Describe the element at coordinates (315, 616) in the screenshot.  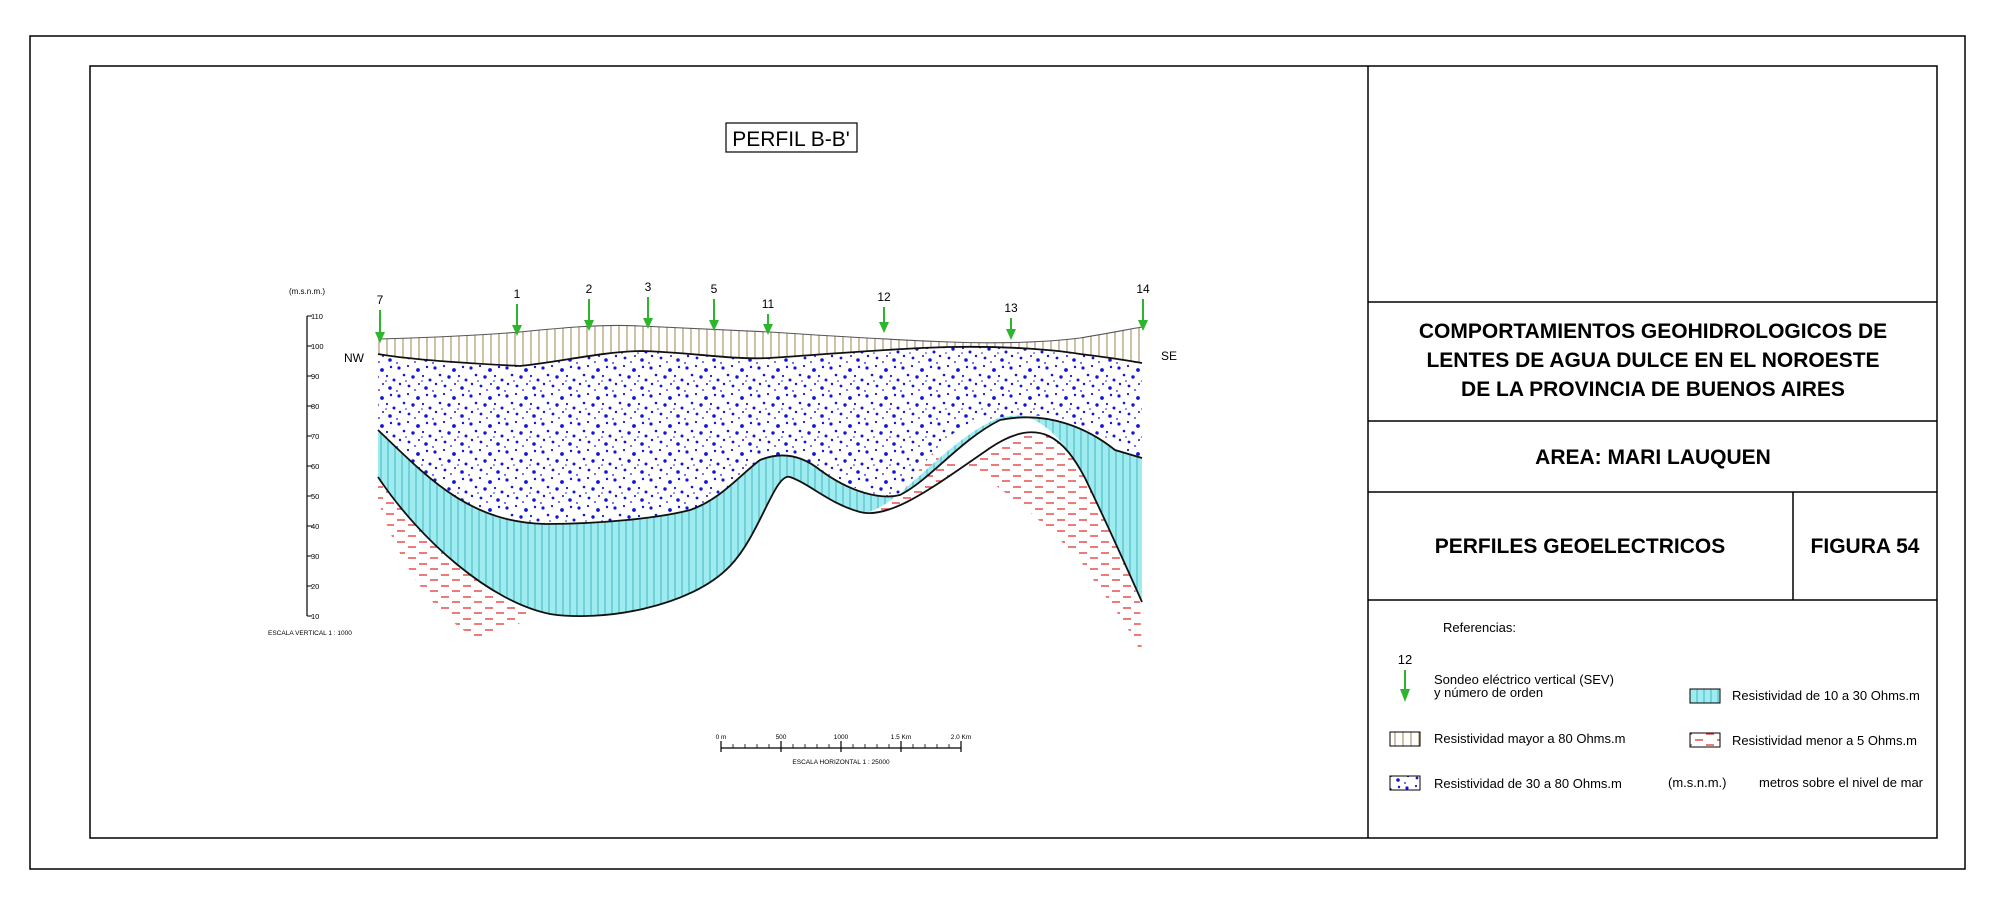
I see `vertical-axis-tick-label: 10` at that location.